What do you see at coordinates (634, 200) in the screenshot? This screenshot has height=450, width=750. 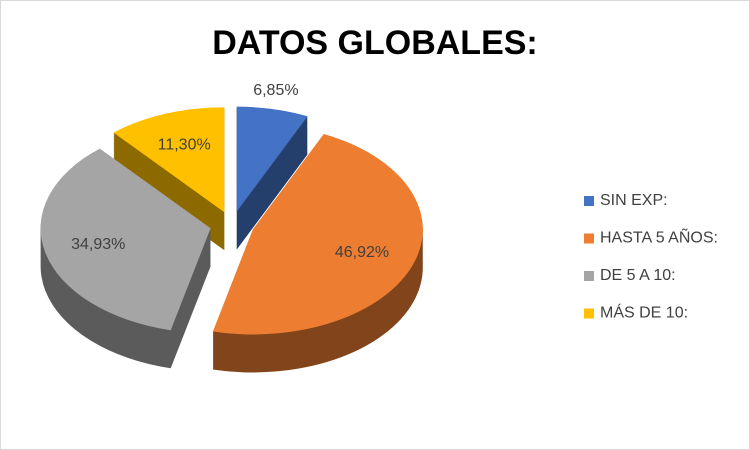 I see `legend-label: SIN EXP:` at bounding box center [634, 200].